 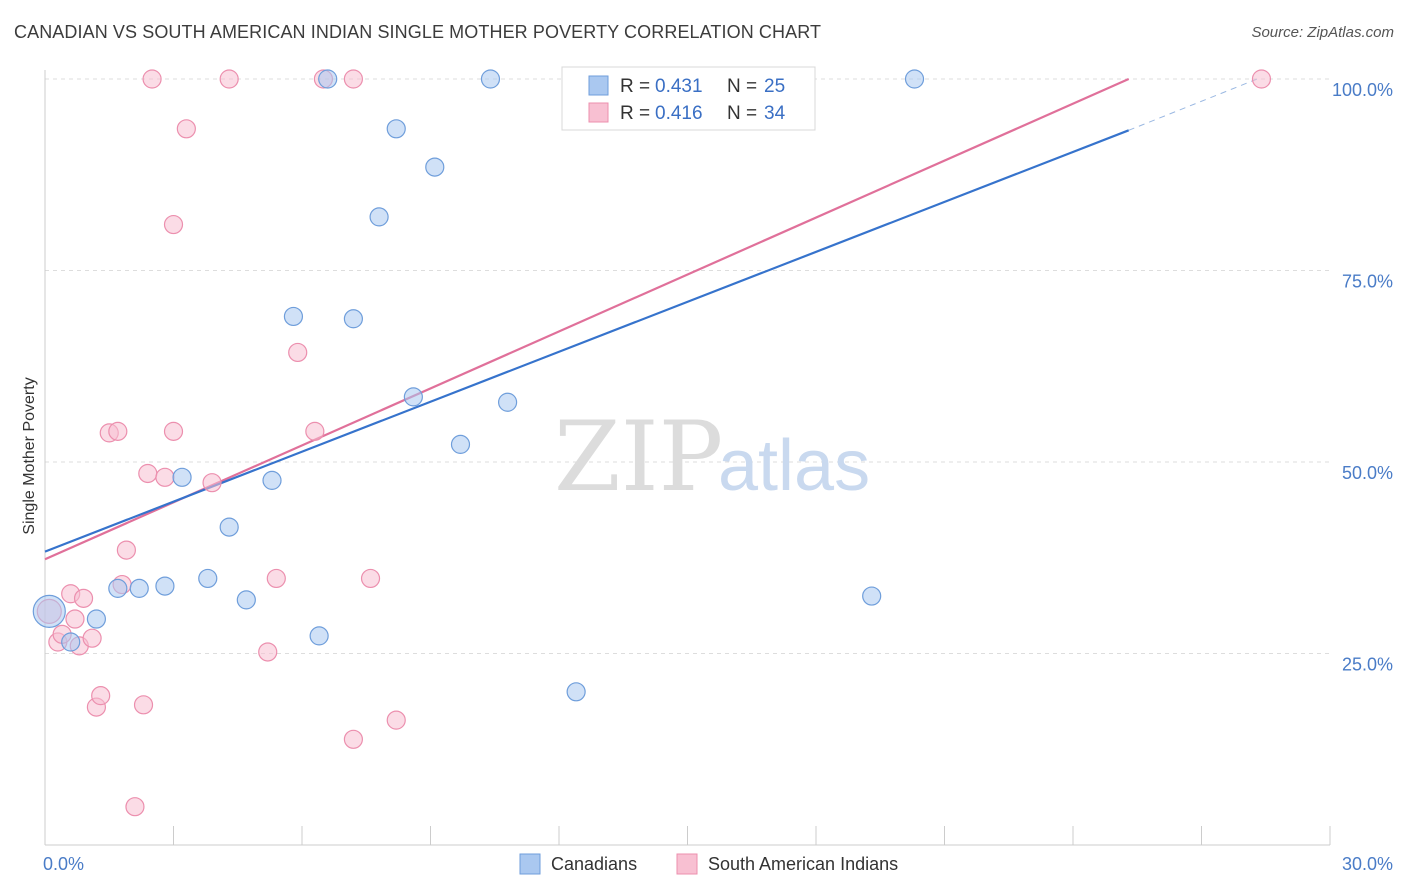 What do you see at coordinates (1362, 90) in the screenshot?
I see `y-tick-label-3: 100.0%` at bounding box center [1362, 90].